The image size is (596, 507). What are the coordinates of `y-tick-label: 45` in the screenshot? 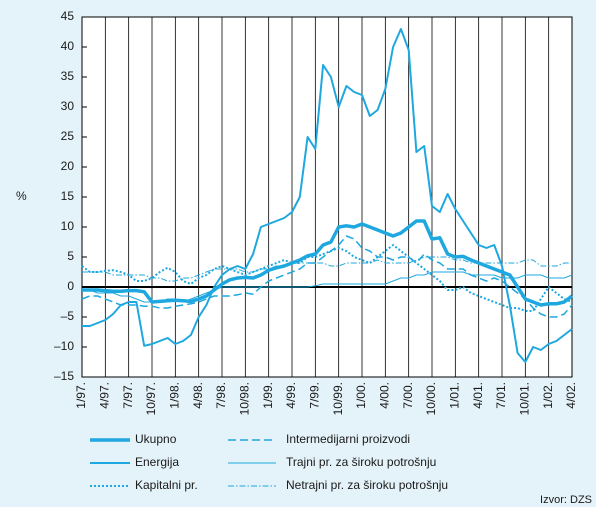 It's located at (68, 16).